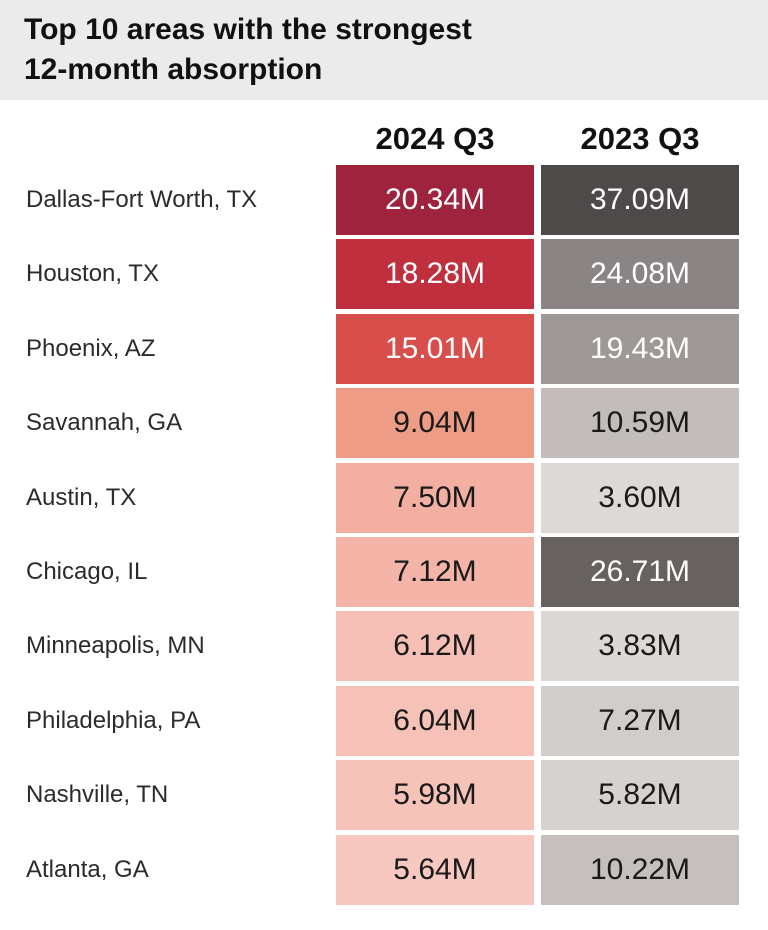 This screenshot has width=768, height=930. Describe the element at coordinates (81, 497) in the screenshot. I see `row-label: Austin, TX` at that location.